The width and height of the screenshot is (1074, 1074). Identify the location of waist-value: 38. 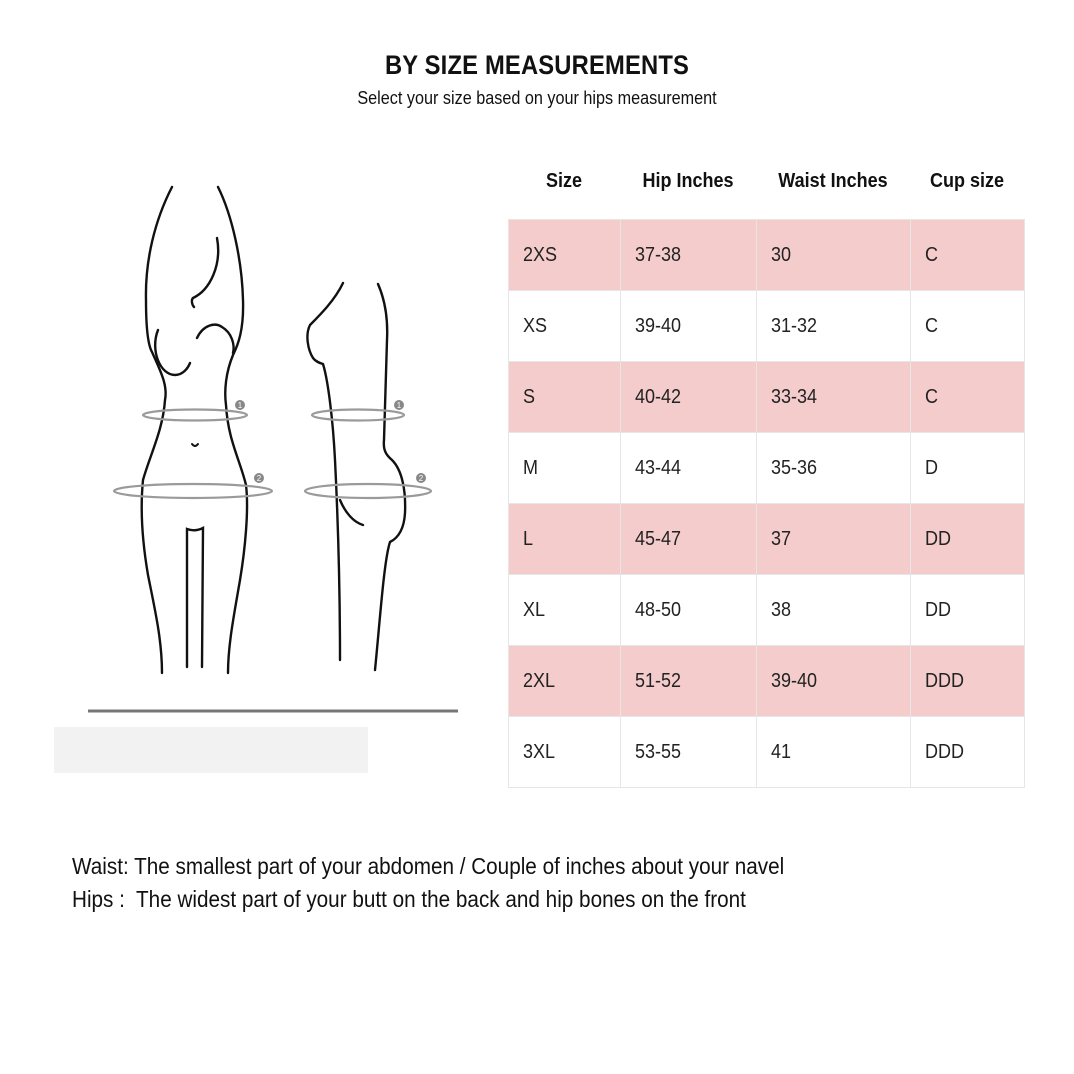
(781, 609).